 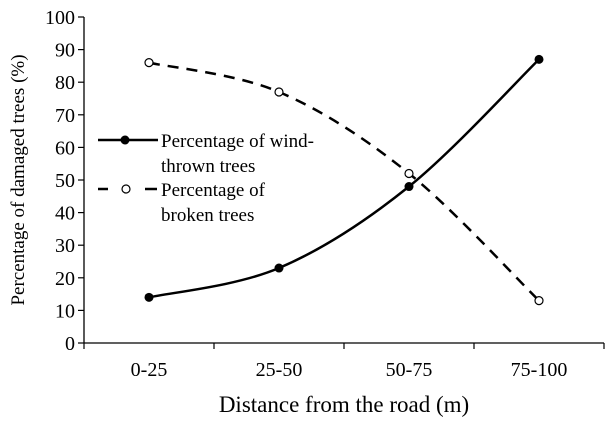 What do you see at coordinates (65, 83) in the screenshot?
I see `y-tick-label: 80` at bounding box center [65, 83].